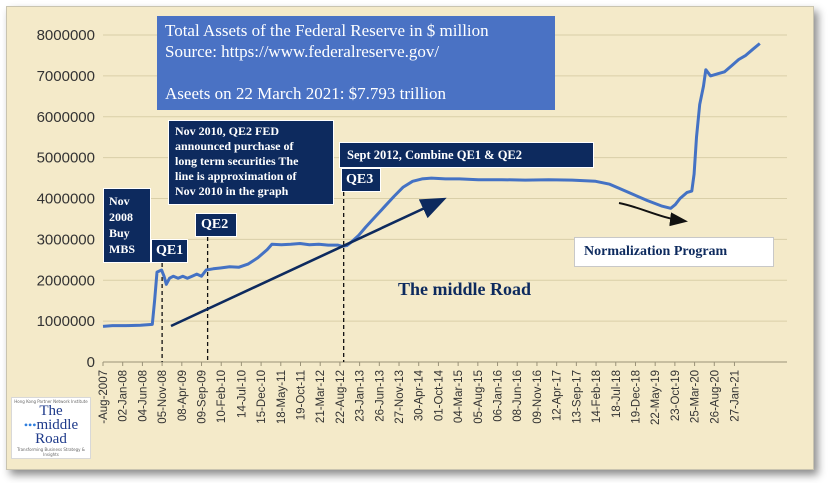 Image resolution: width=829 pixels, height=483 pixels. Describe the element at coordinates (696, 396) in the screenshot. I see `x-tick-label: 25-Mar-20` at that location.